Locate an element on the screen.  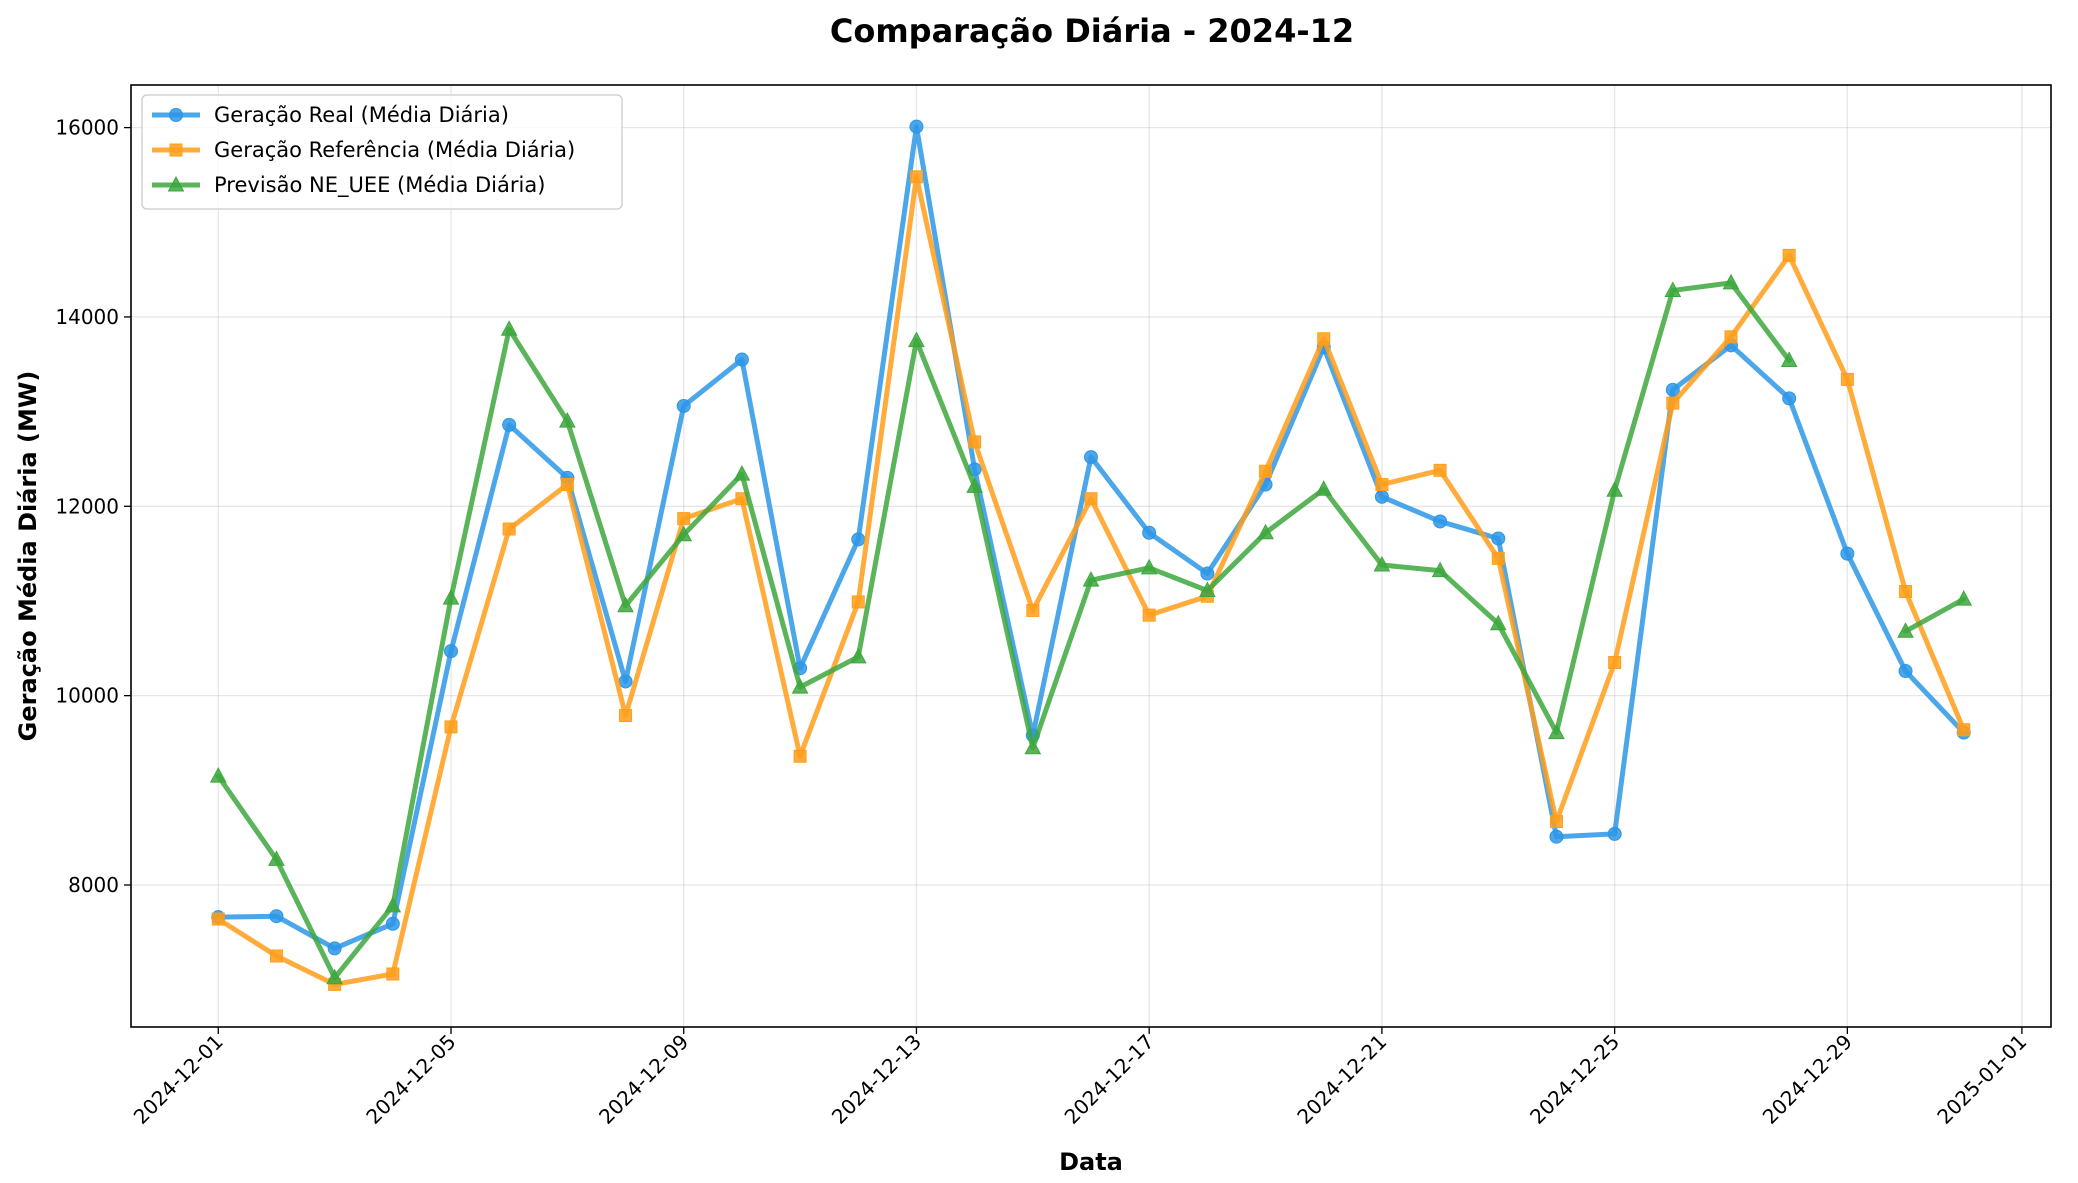
x-tick-label: 2024-12-21 is located at coordinates (1341, 1079).